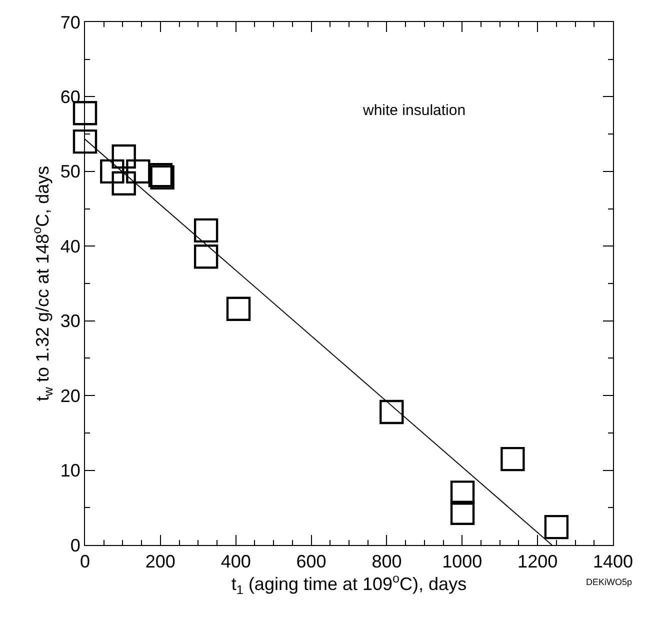 The height and width of the screenshot is (623, 645). What do you see at coordinates (70, 246) in the screenshot?
I see `y-tick-label: 40` at bounding box center [70, 246].